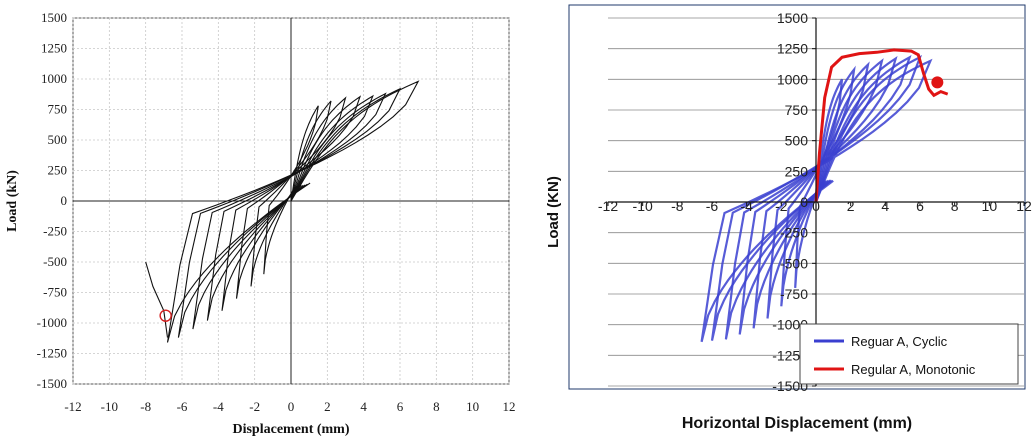 This screenshot has width=1032, height=441. I want to click on right-x-tick-label: -8, so click(677, 206).